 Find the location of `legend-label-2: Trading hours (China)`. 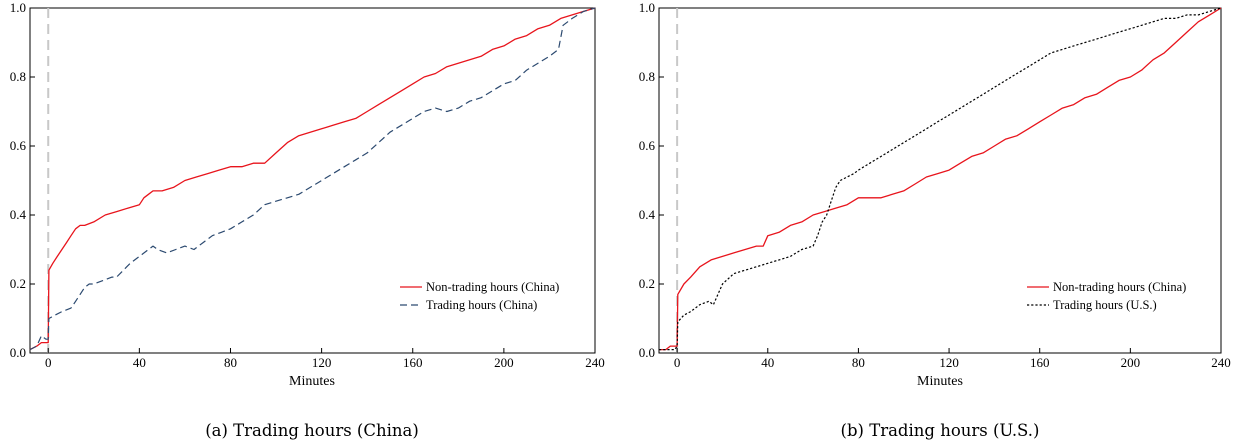

legend-label-2: Trading hours (China) is located at coordinates (481, 305).